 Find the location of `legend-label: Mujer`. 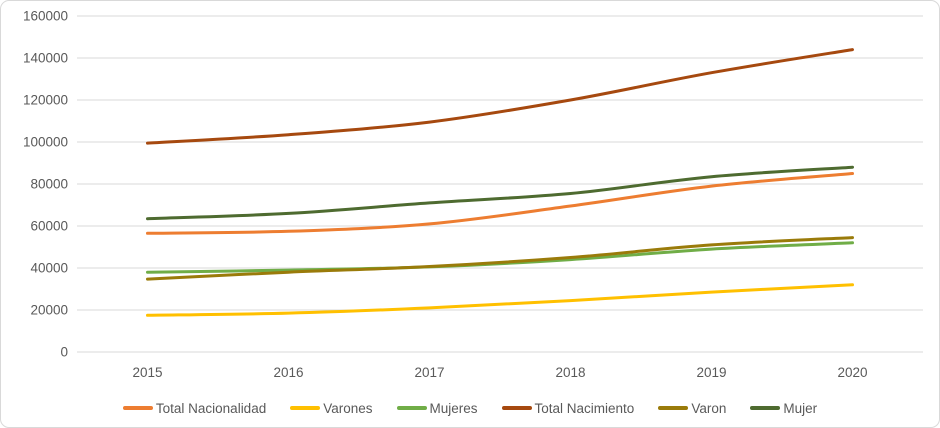

legend-label: Mujer is located at coordinates (800, 408).